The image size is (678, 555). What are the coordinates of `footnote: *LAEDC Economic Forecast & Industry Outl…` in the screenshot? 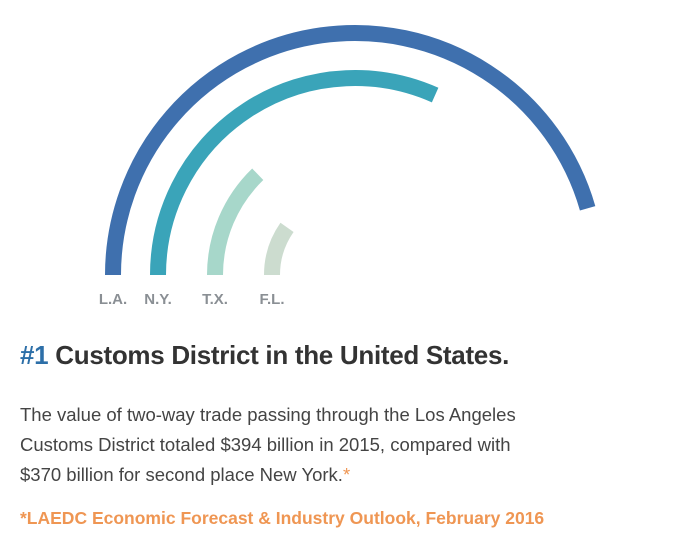 It's located at (282, 518).